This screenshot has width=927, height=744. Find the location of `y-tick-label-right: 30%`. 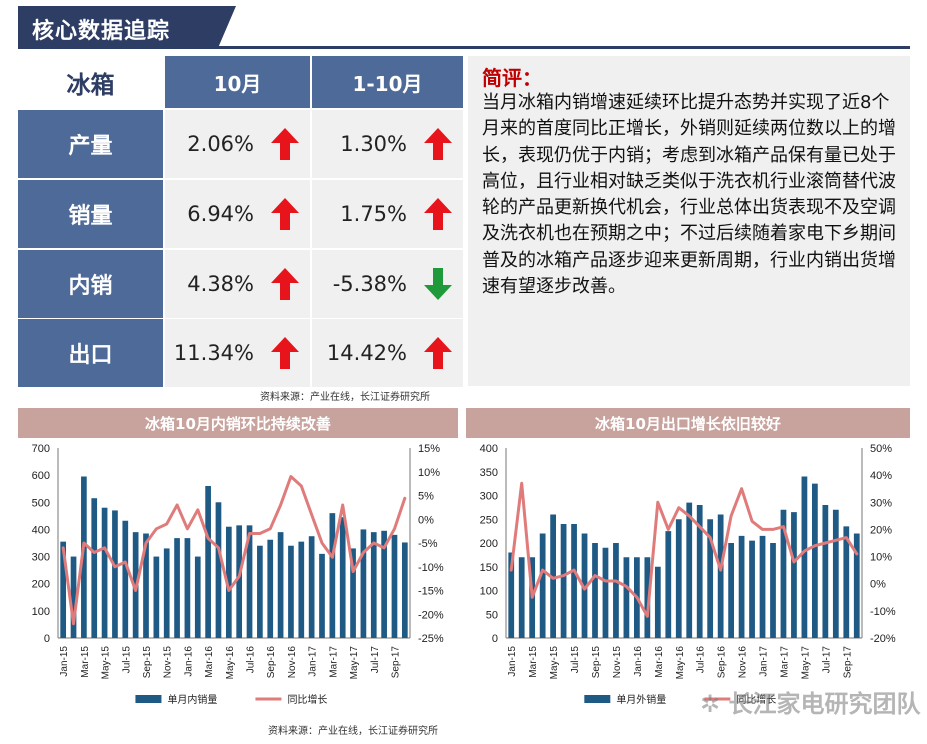

y-tick-label-right: 30% is located at coordinates (881, 503).